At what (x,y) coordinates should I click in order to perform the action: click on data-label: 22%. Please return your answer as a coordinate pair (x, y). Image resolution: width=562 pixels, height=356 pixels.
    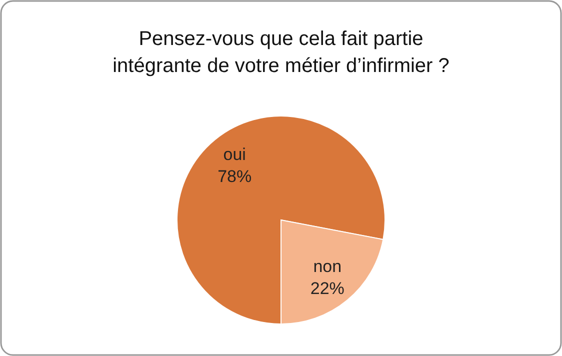
    Looking at the image, I should click on (327, 288).